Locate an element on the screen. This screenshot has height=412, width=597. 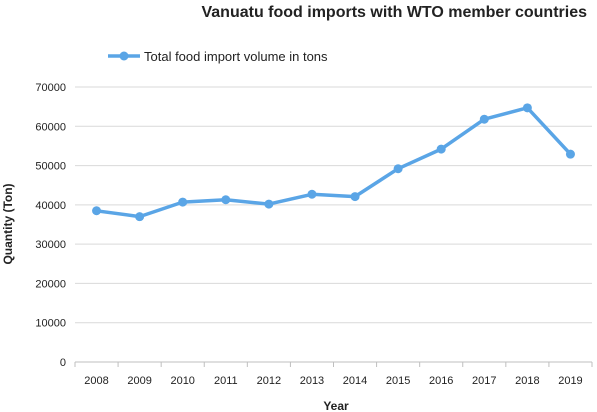
x-tick-label: 2010 is located at coordinates (182, 381).